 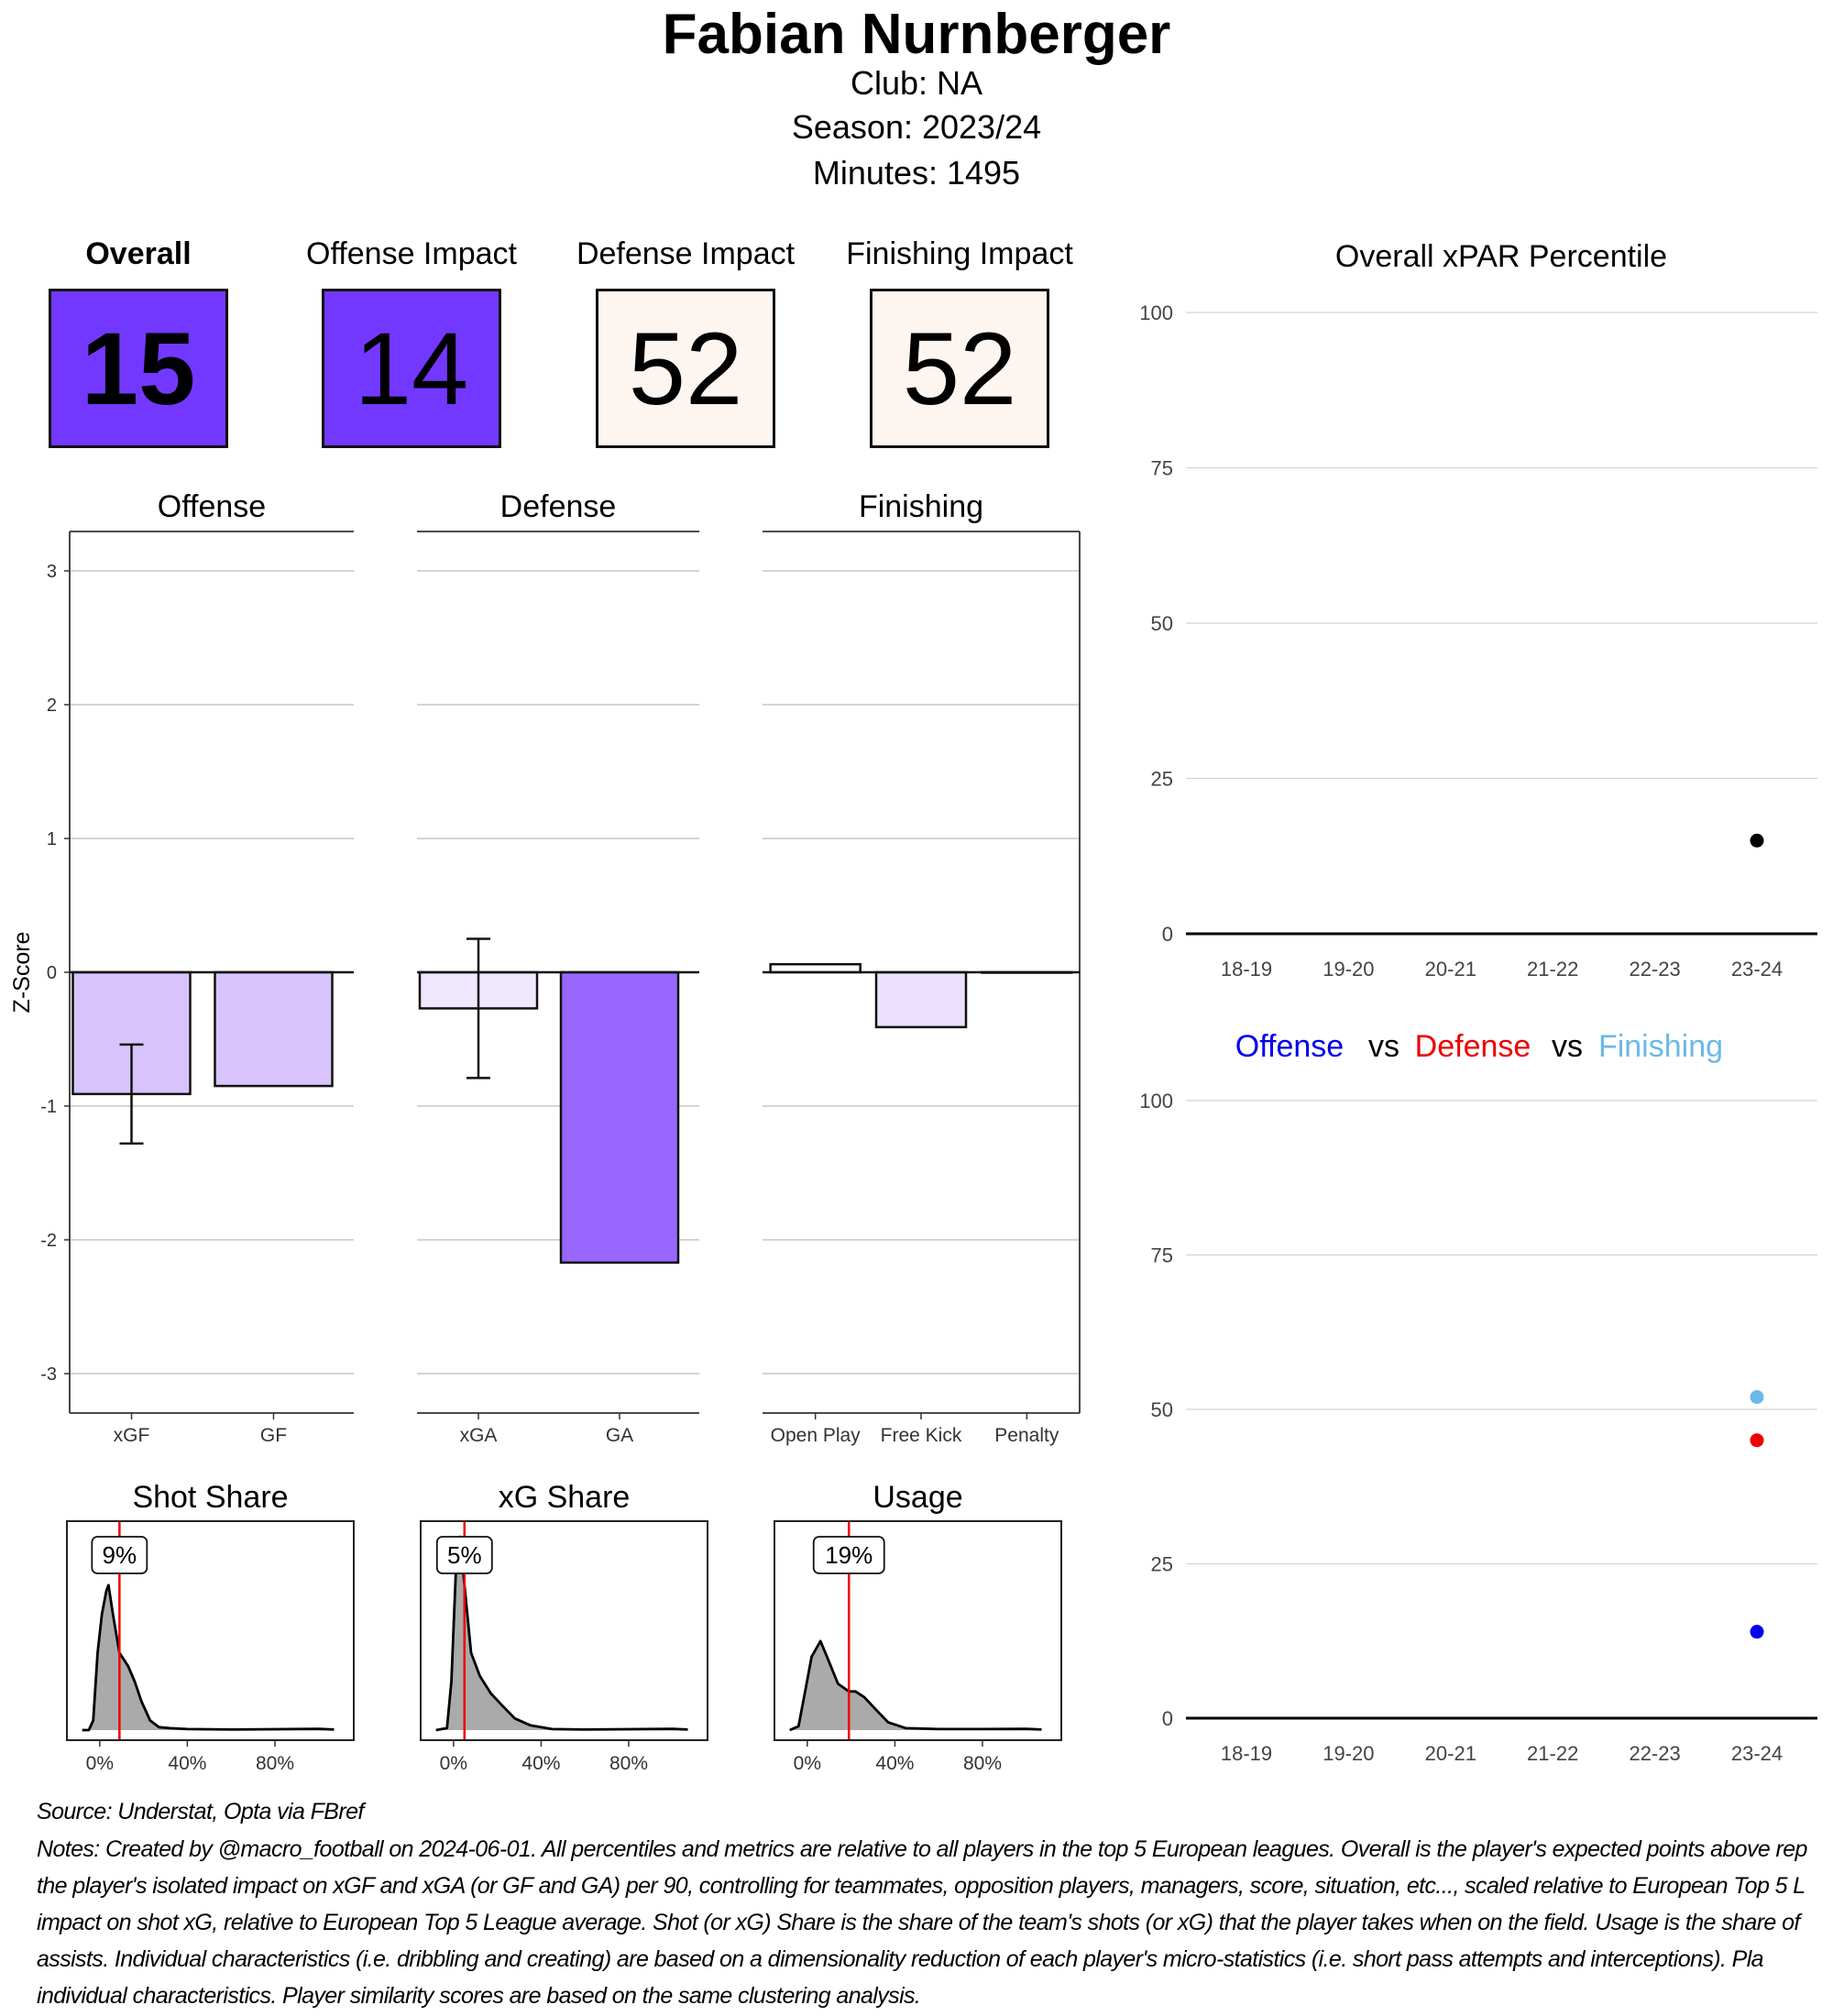 What do you see at coordinates (921, 1435) in the screenshot?
I see `x-tick-label: Free Kick` at bounding box center [921, 1435].